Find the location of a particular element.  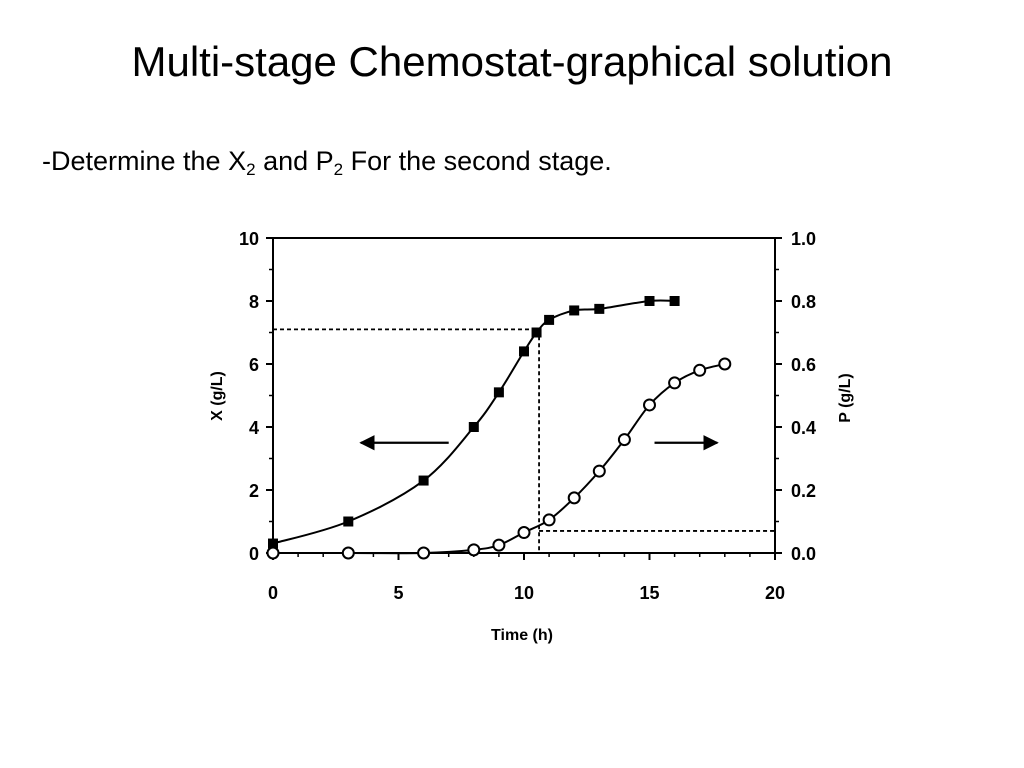

y-left-tick-label: 8 is located at coordinates (254, 302).